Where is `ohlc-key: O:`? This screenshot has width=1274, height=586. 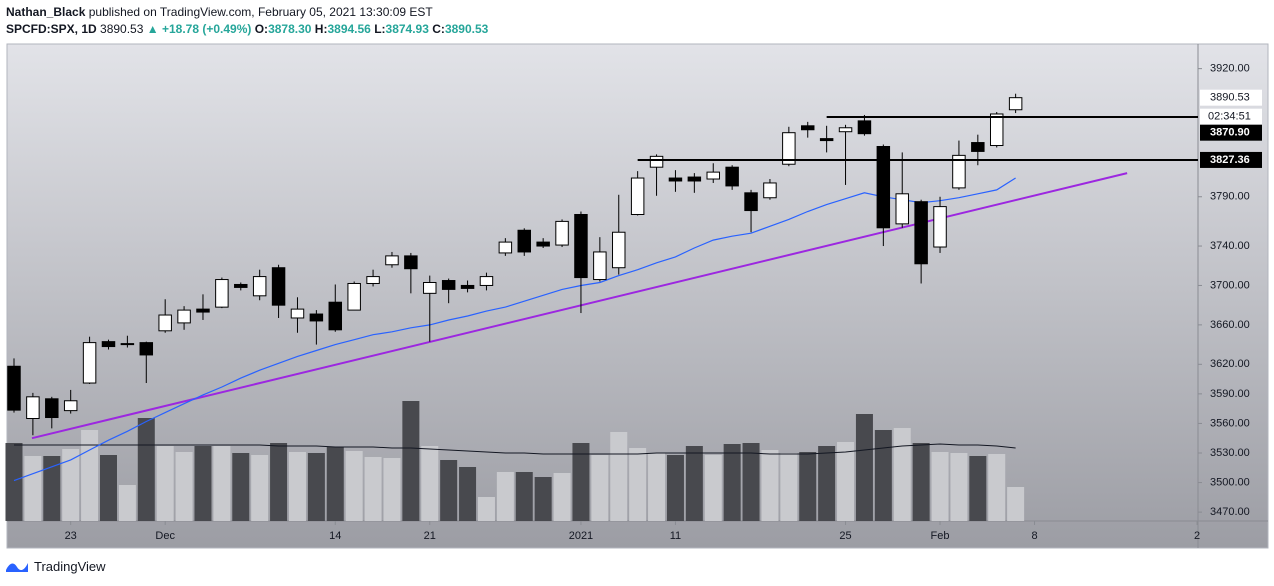 ohlc-key: O: is located at coordinates (261, 29).